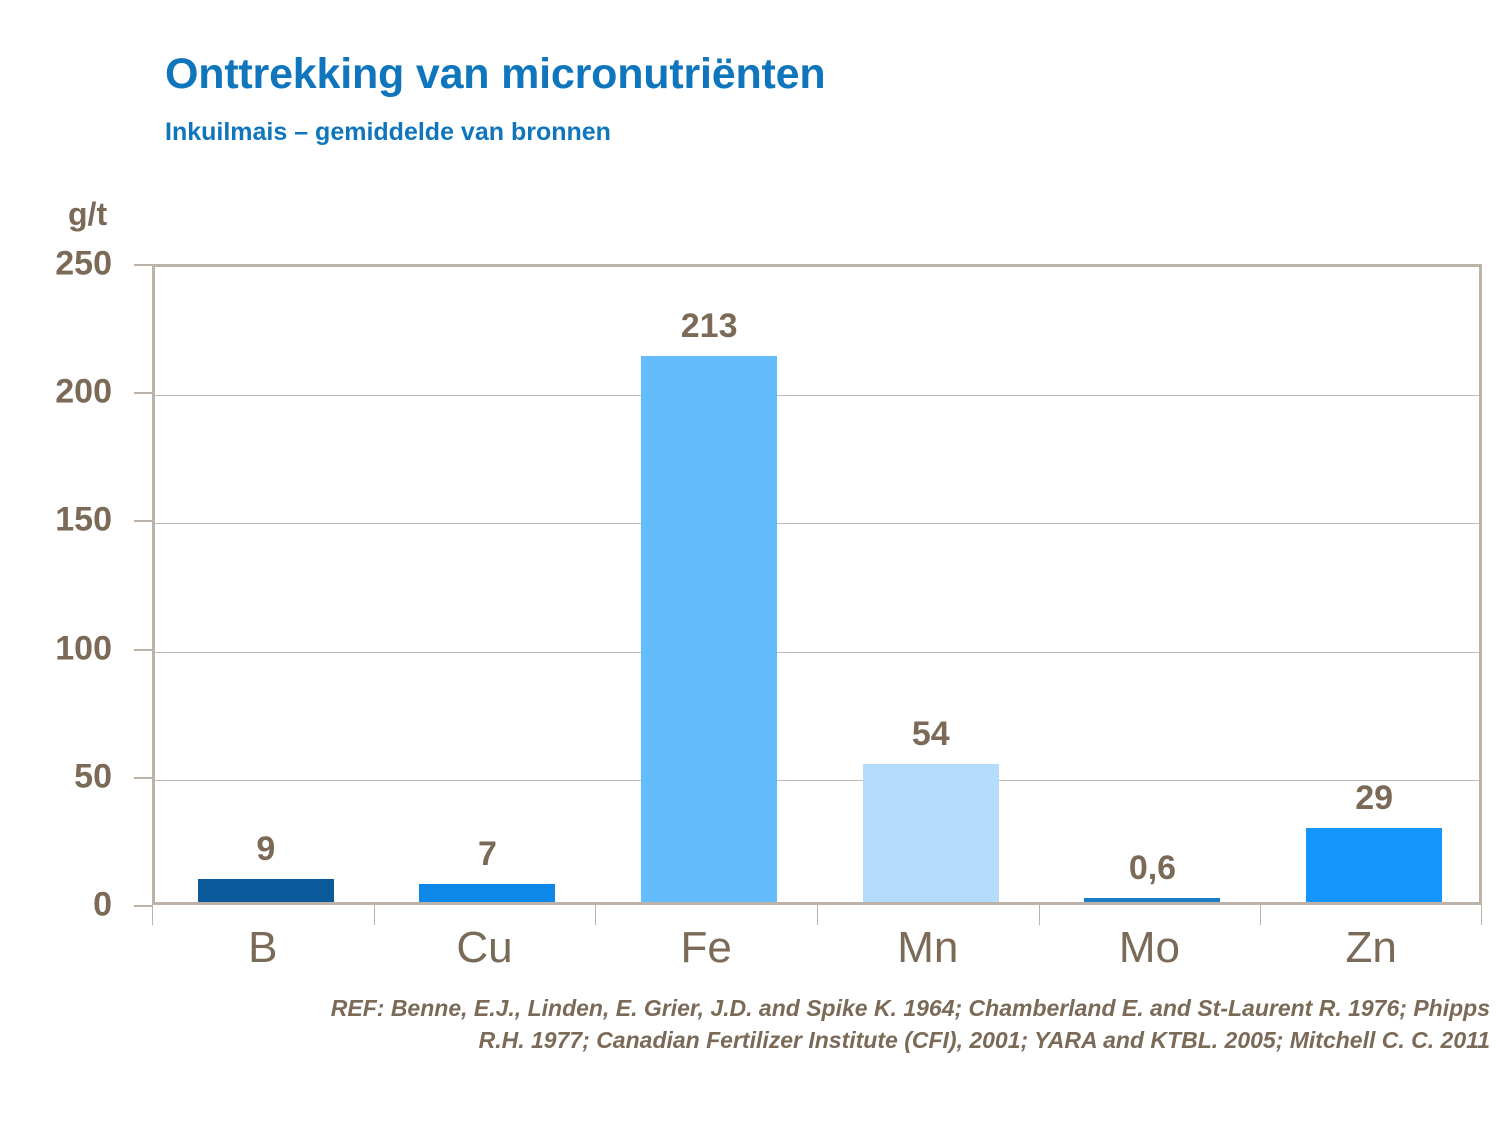 The height and width of the screenshot is (1125, 1500). What do you see at coordinates (388, 132) in the screenshot?
I see `page-subtitle: Inkuilmais – gemiddelde van bronnen` at bounding box center [388, 132].